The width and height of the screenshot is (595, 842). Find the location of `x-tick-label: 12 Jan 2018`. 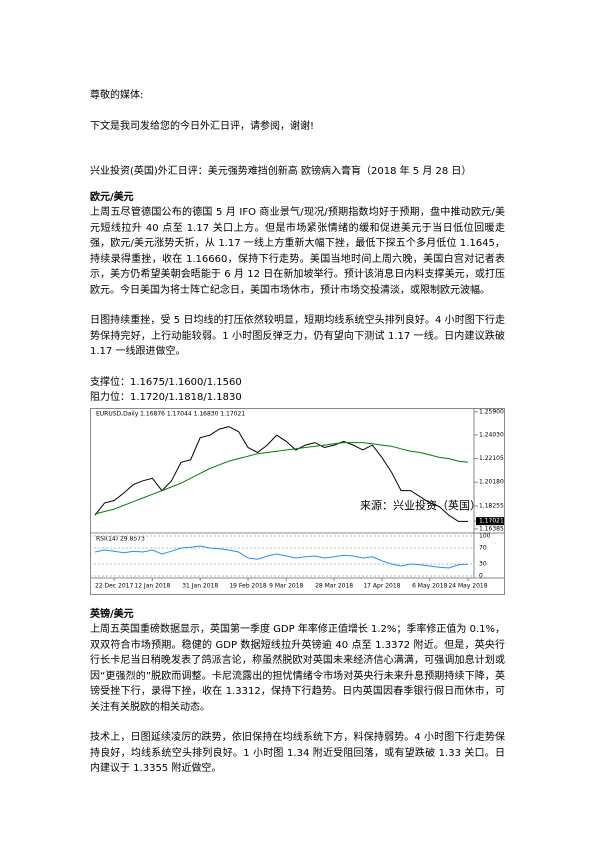

x-tick-label: 12 Jan 2018 is located at coordinates (152, 585).